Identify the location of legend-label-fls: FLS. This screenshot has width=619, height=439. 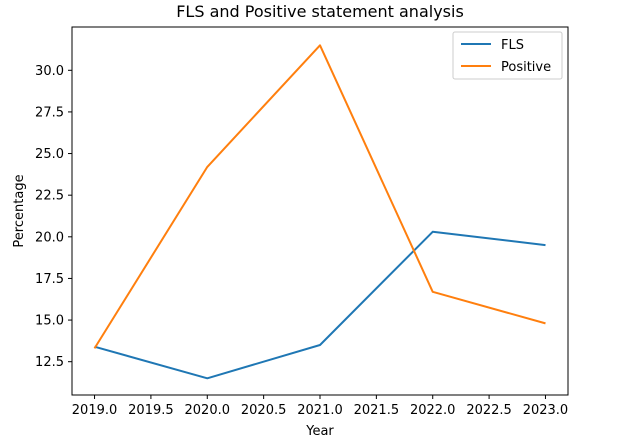
(512, 45).